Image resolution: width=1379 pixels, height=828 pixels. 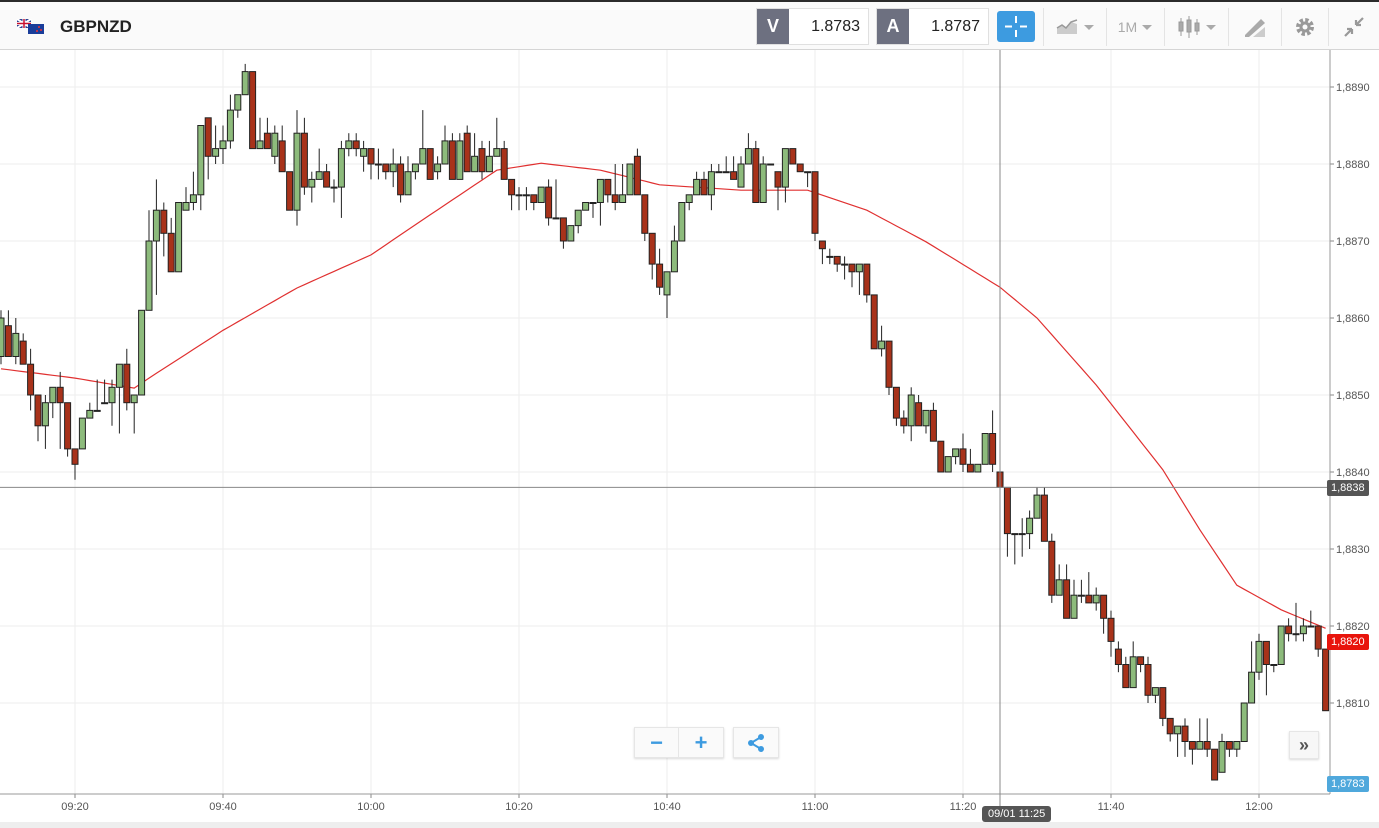 What do you see at coordinates (657, 742) in the screenshot?
I see `zoom-out-button: −` at bounding box center [657, 742].